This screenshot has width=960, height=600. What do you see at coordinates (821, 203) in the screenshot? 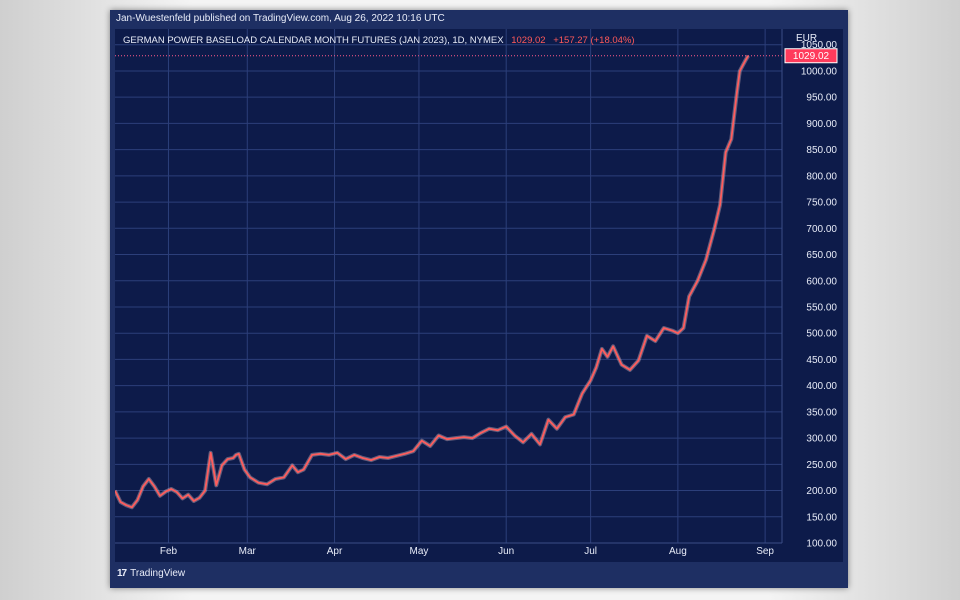
I see `y-tick-label: 750.00` at bounding box center [821, 203].